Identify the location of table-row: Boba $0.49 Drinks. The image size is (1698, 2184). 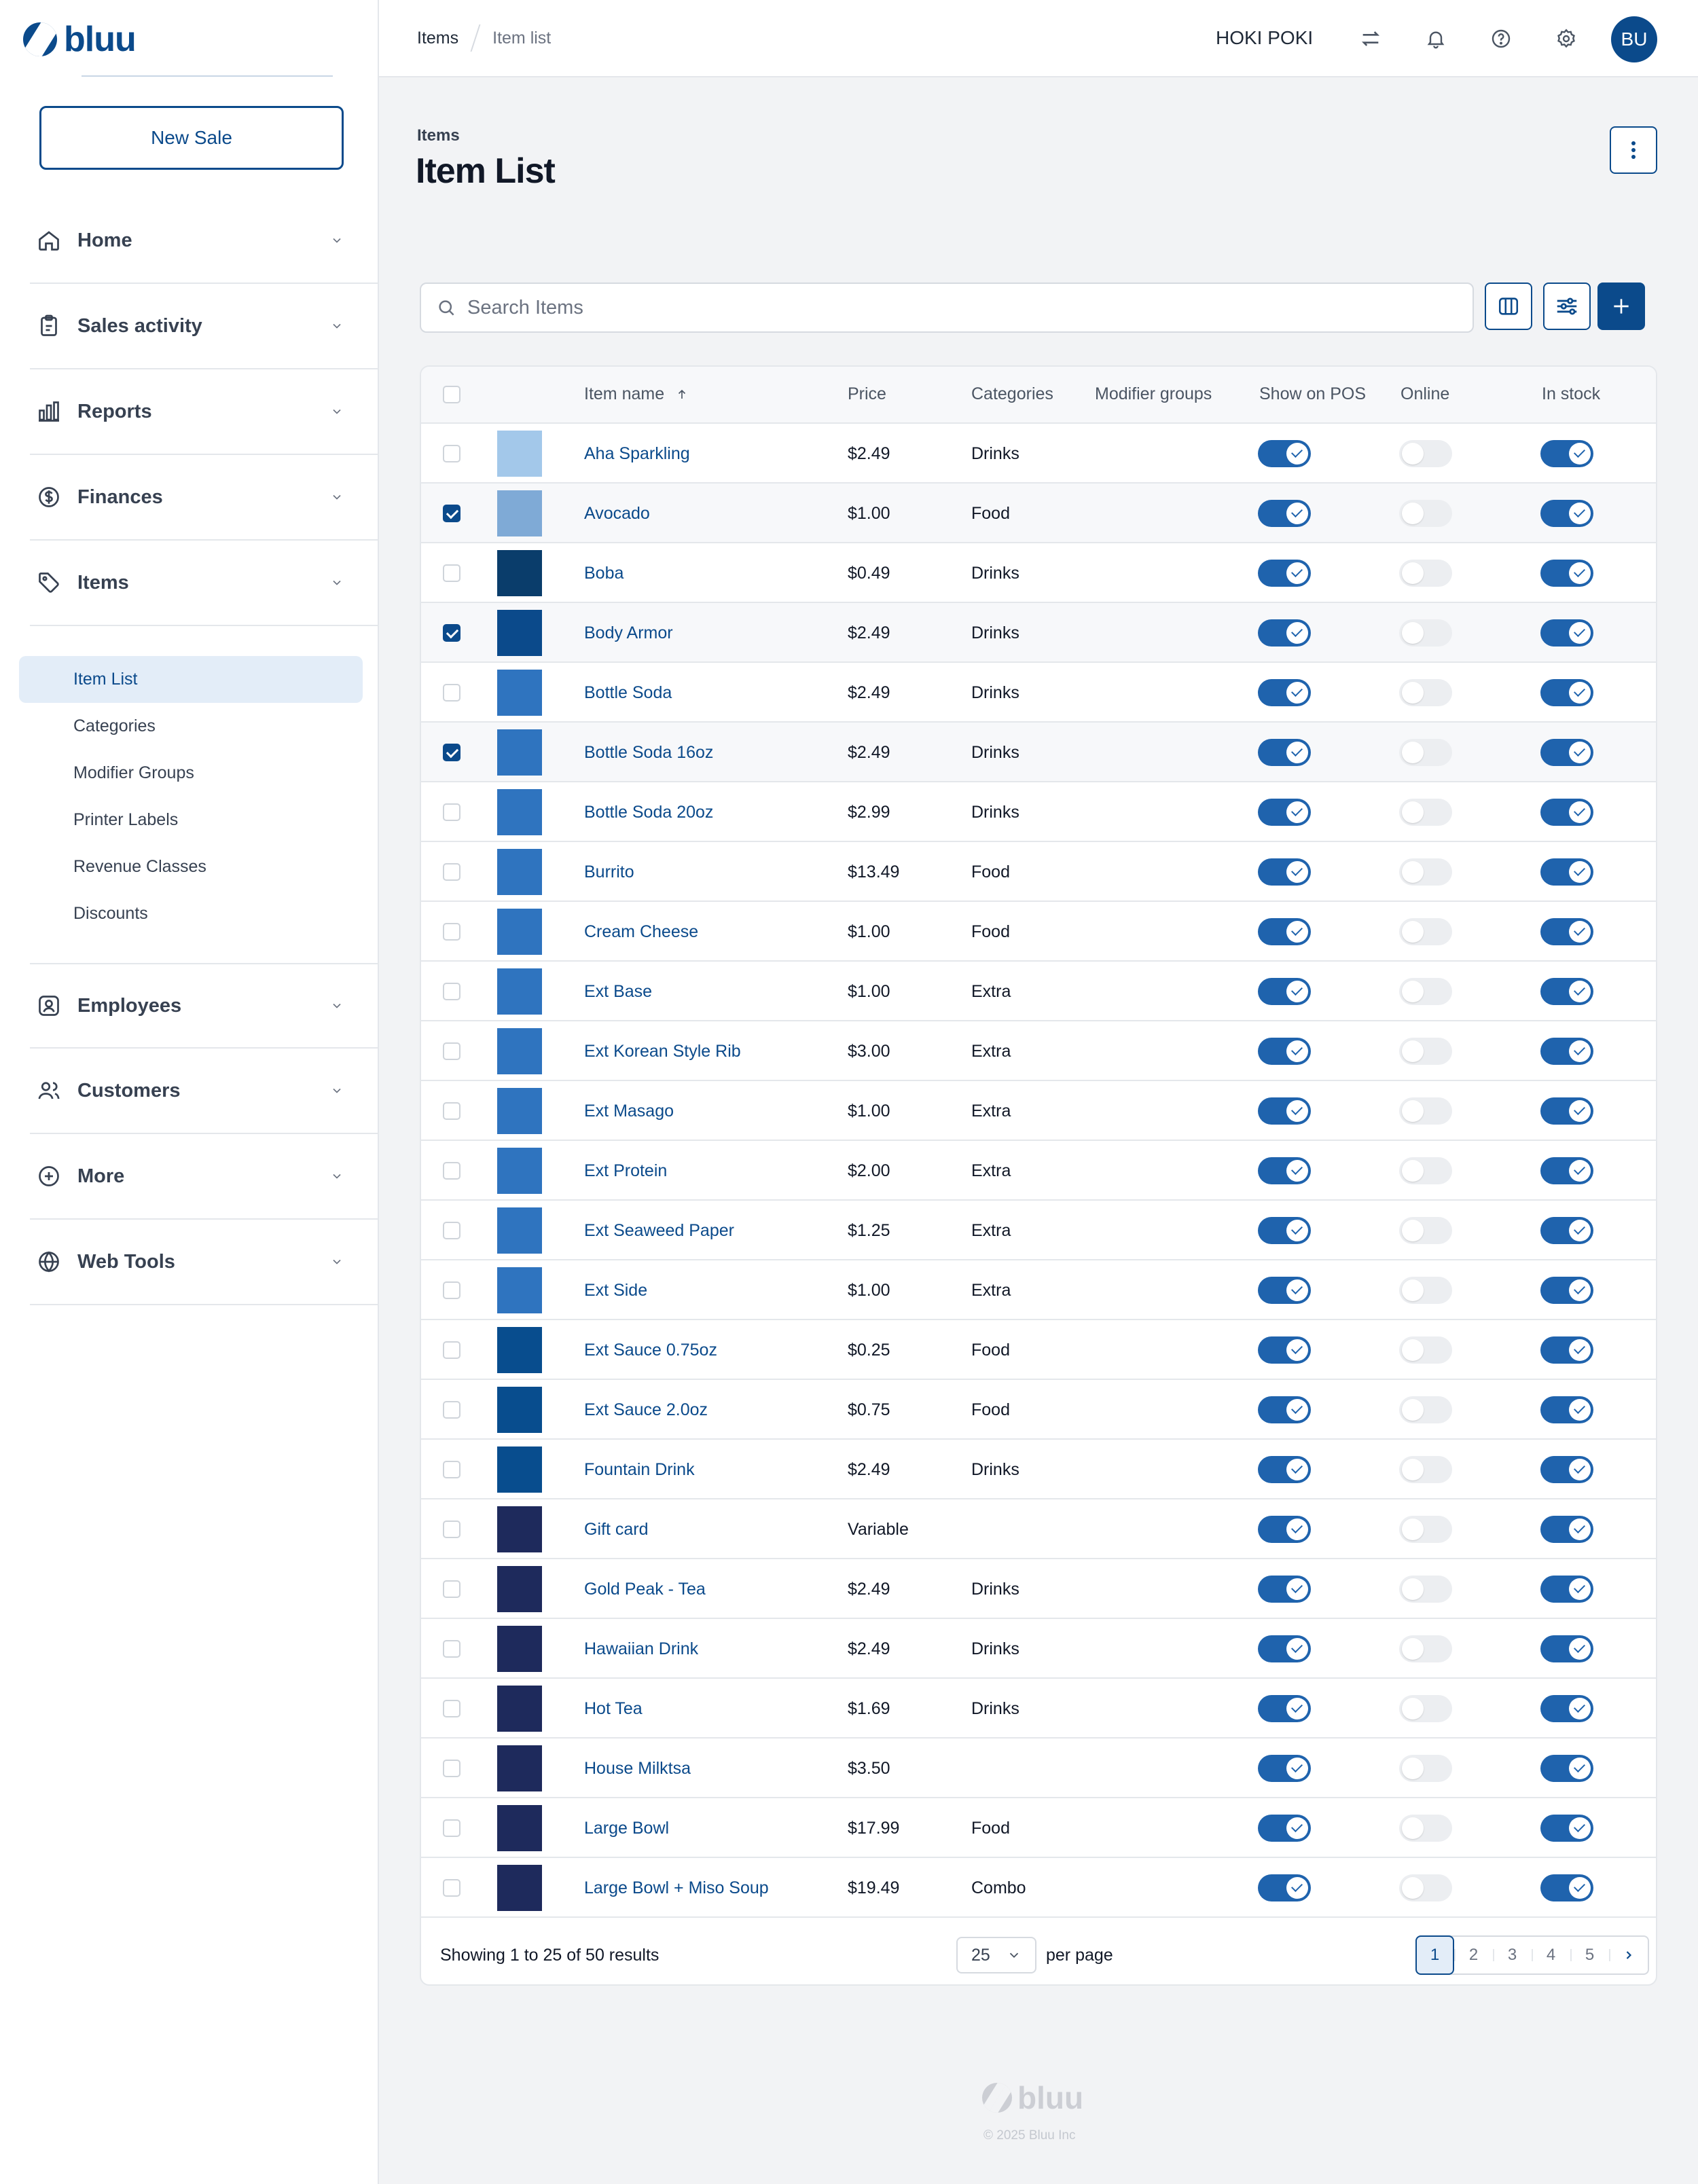
(1038, 573).